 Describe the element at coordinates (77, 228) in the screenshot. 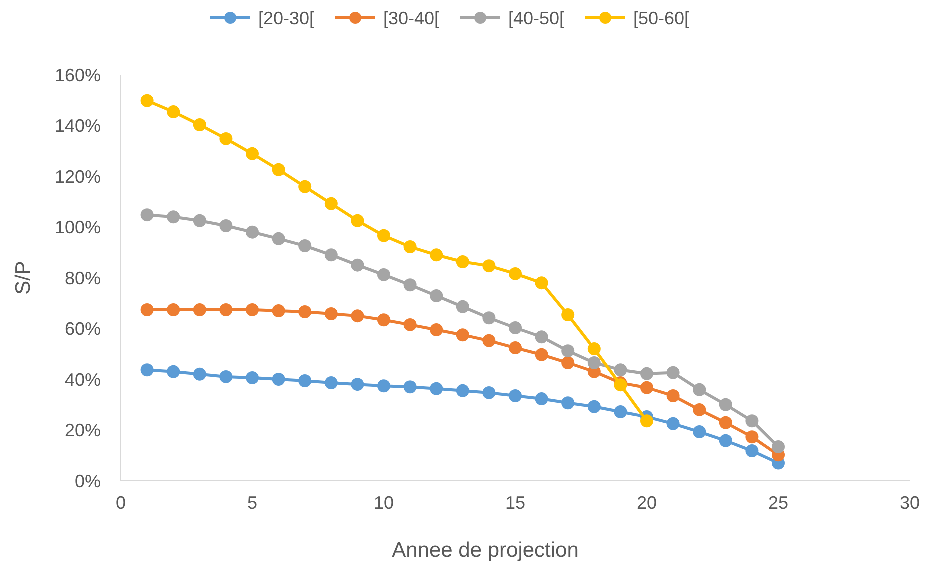

I see `y-tick-label: 100%` at that location.